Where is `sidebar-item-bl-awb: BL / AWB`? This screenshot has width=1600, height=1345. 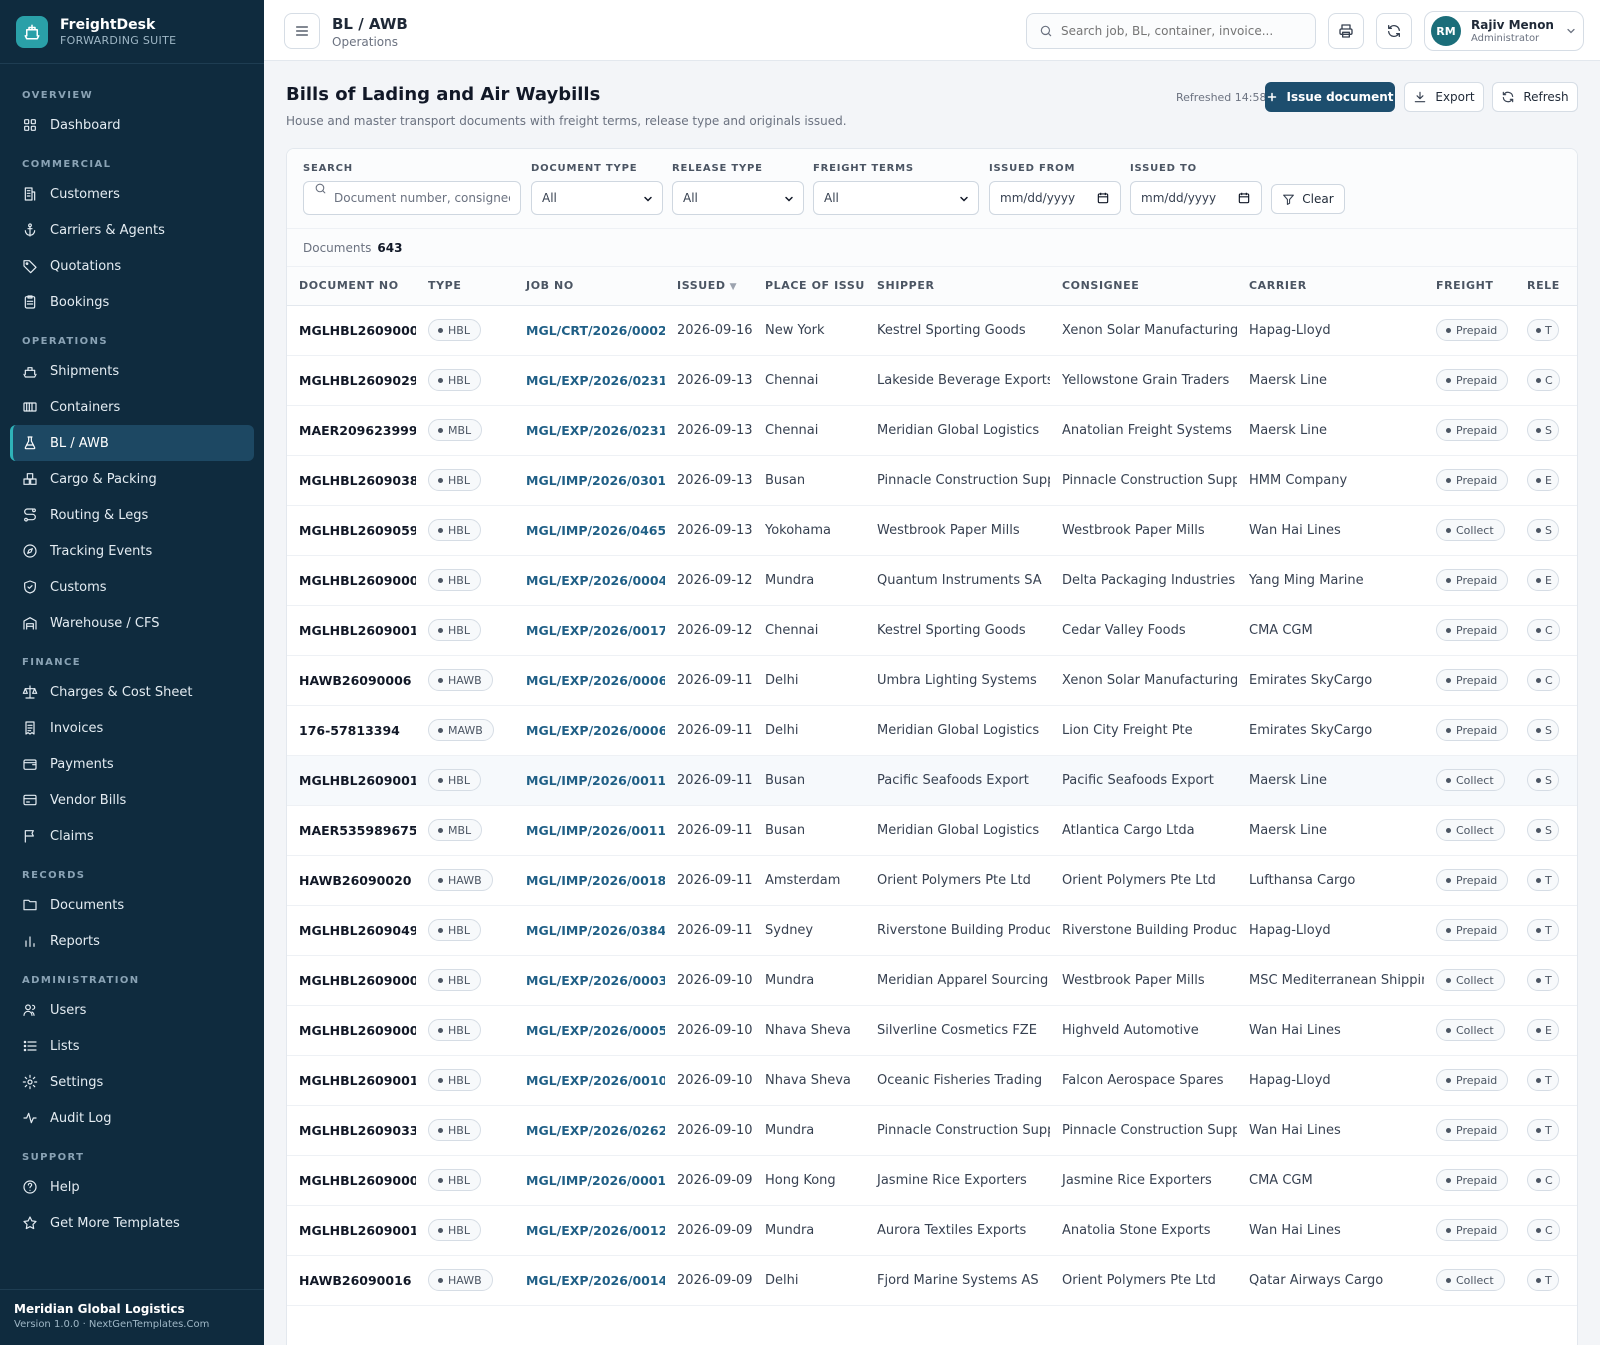 sidebar-item-bl-awb: BL / AWB is located at coordinates (132, 443).